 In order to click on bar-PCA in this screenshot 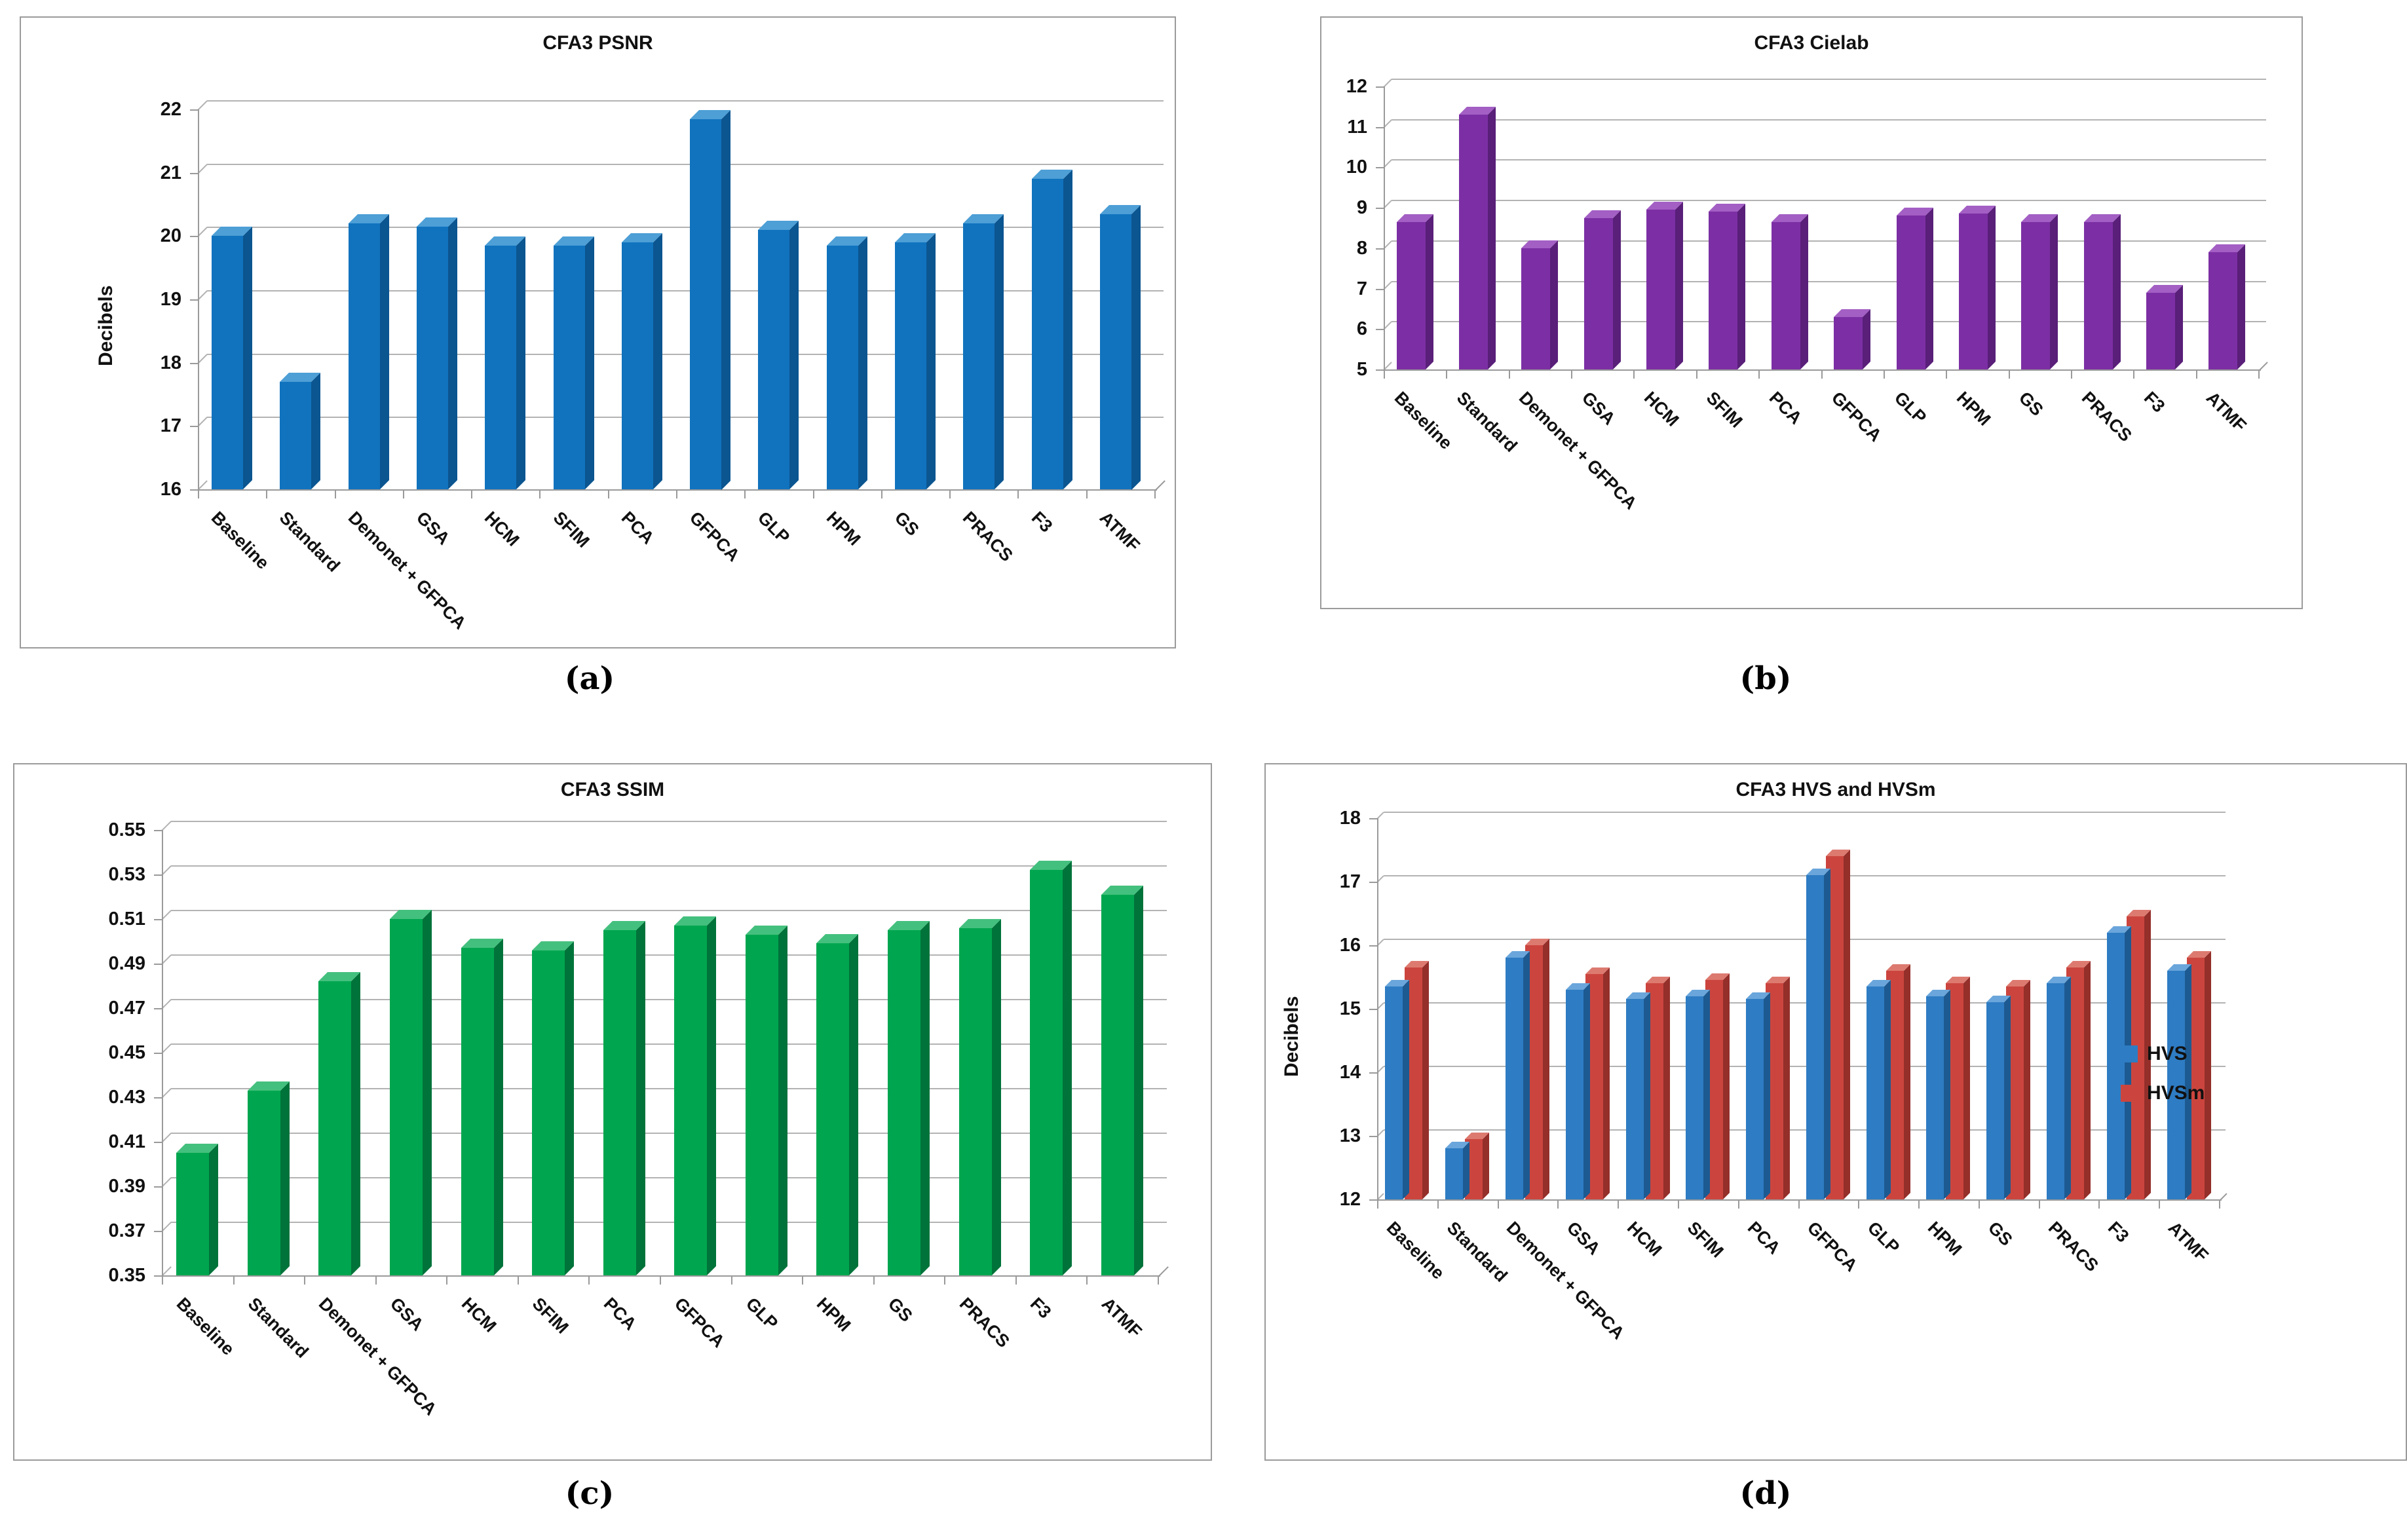, I will do `click(1785, 295)`.